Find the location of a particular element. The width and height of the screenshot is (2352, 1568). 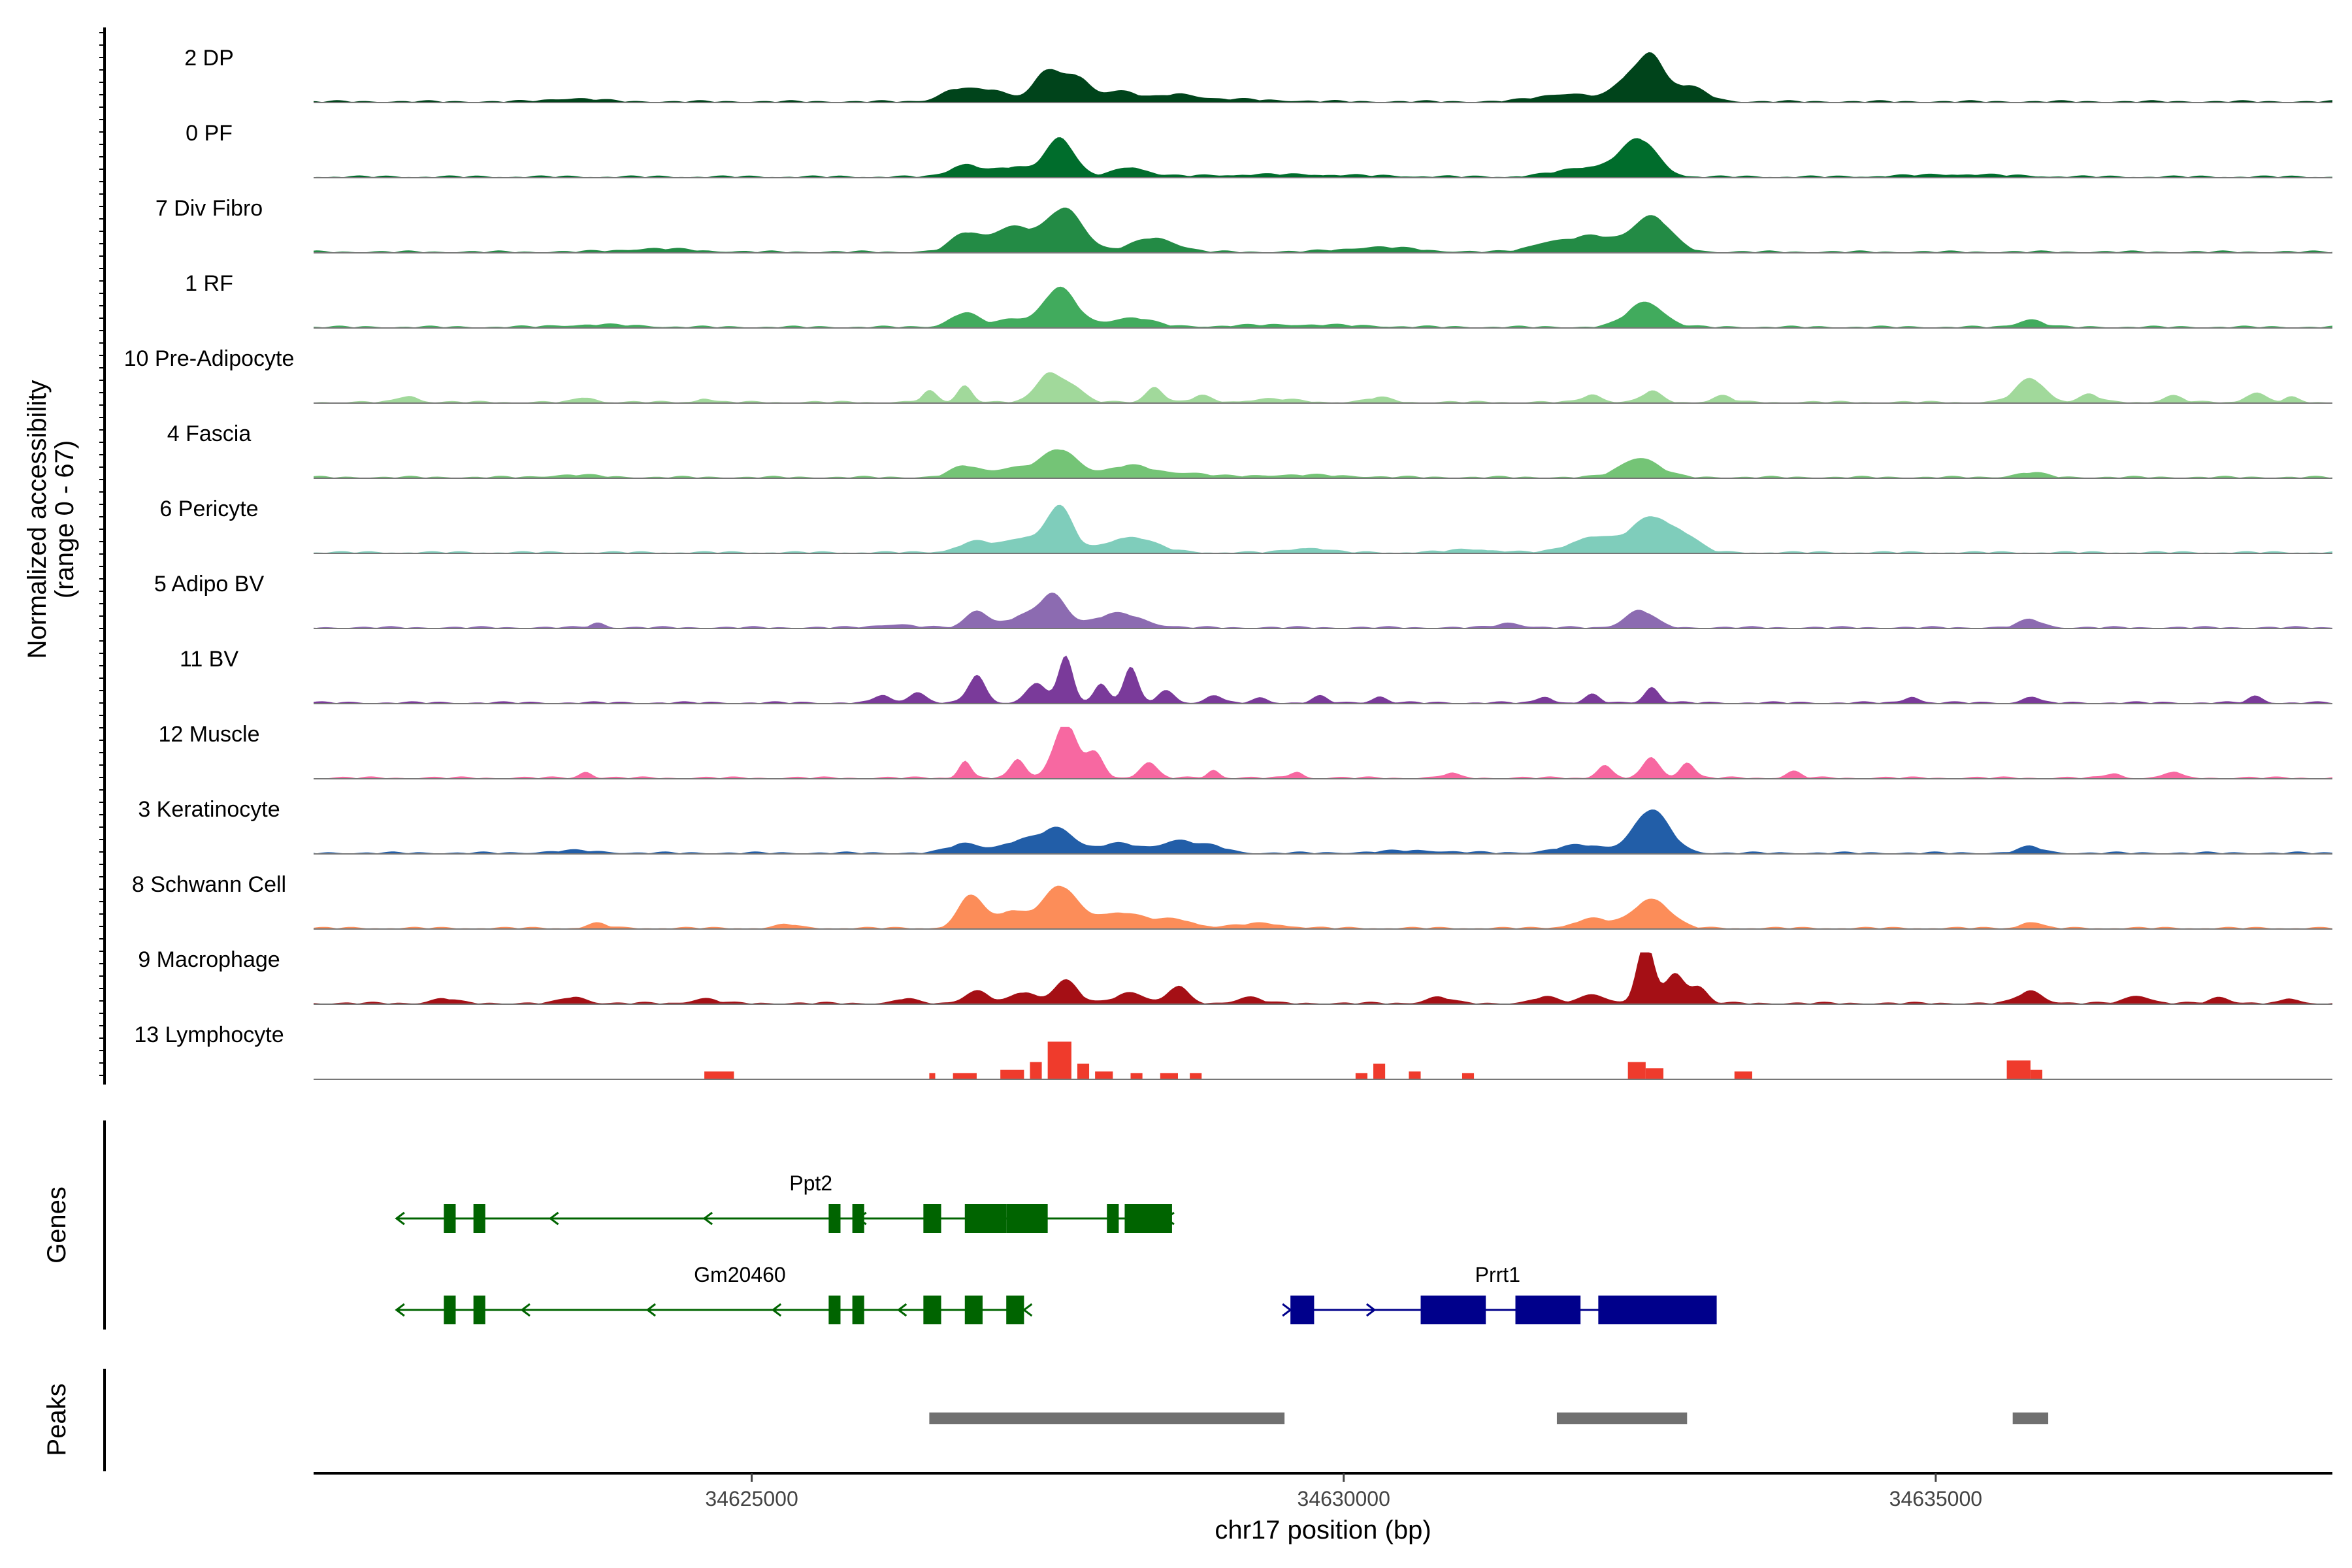

gene-name-label: Prrt1 is located at coordinates (1497, 1274).